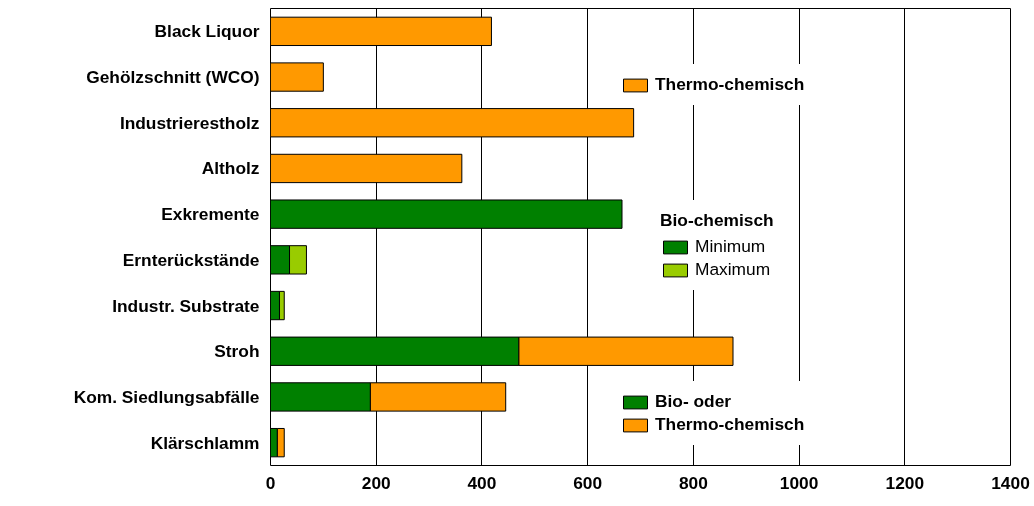 Image resolution: width=1034 pixels, height=506 pixels. Describe the element at coordinates (207, 31) in the screenshot. I see `y-tick-label: Black Liquor` at that location.